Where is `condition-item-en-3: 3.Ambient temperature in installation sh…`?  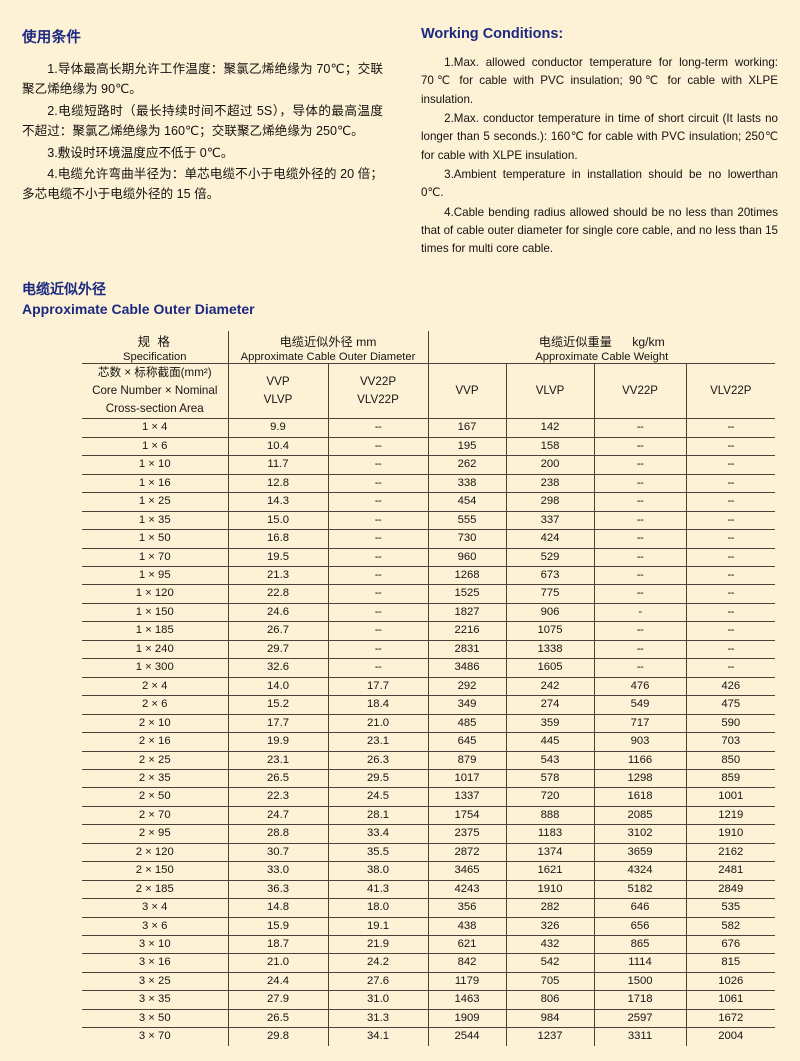
condition-item-en-3: 3.Ambient temperature in installation sh… is located at coordinates (599, 183).